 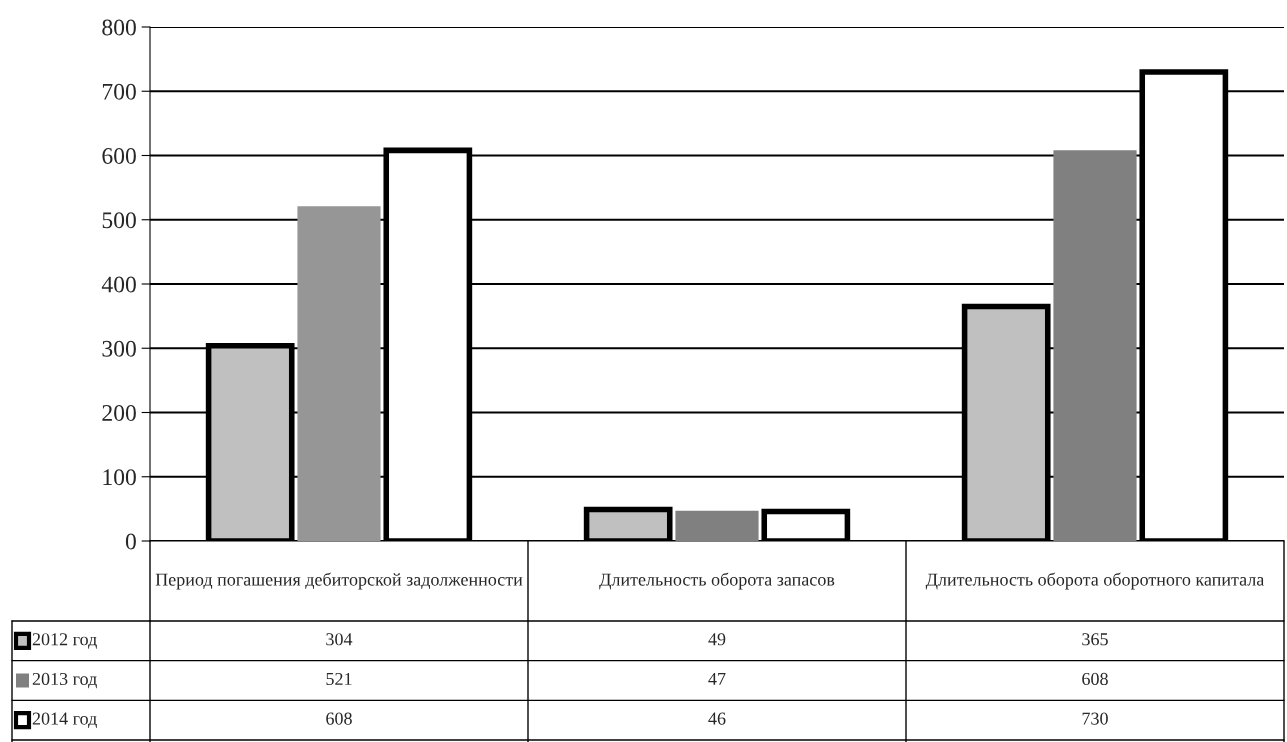 I want to click on y-tick-label: 600, so click(x=119, y=155).